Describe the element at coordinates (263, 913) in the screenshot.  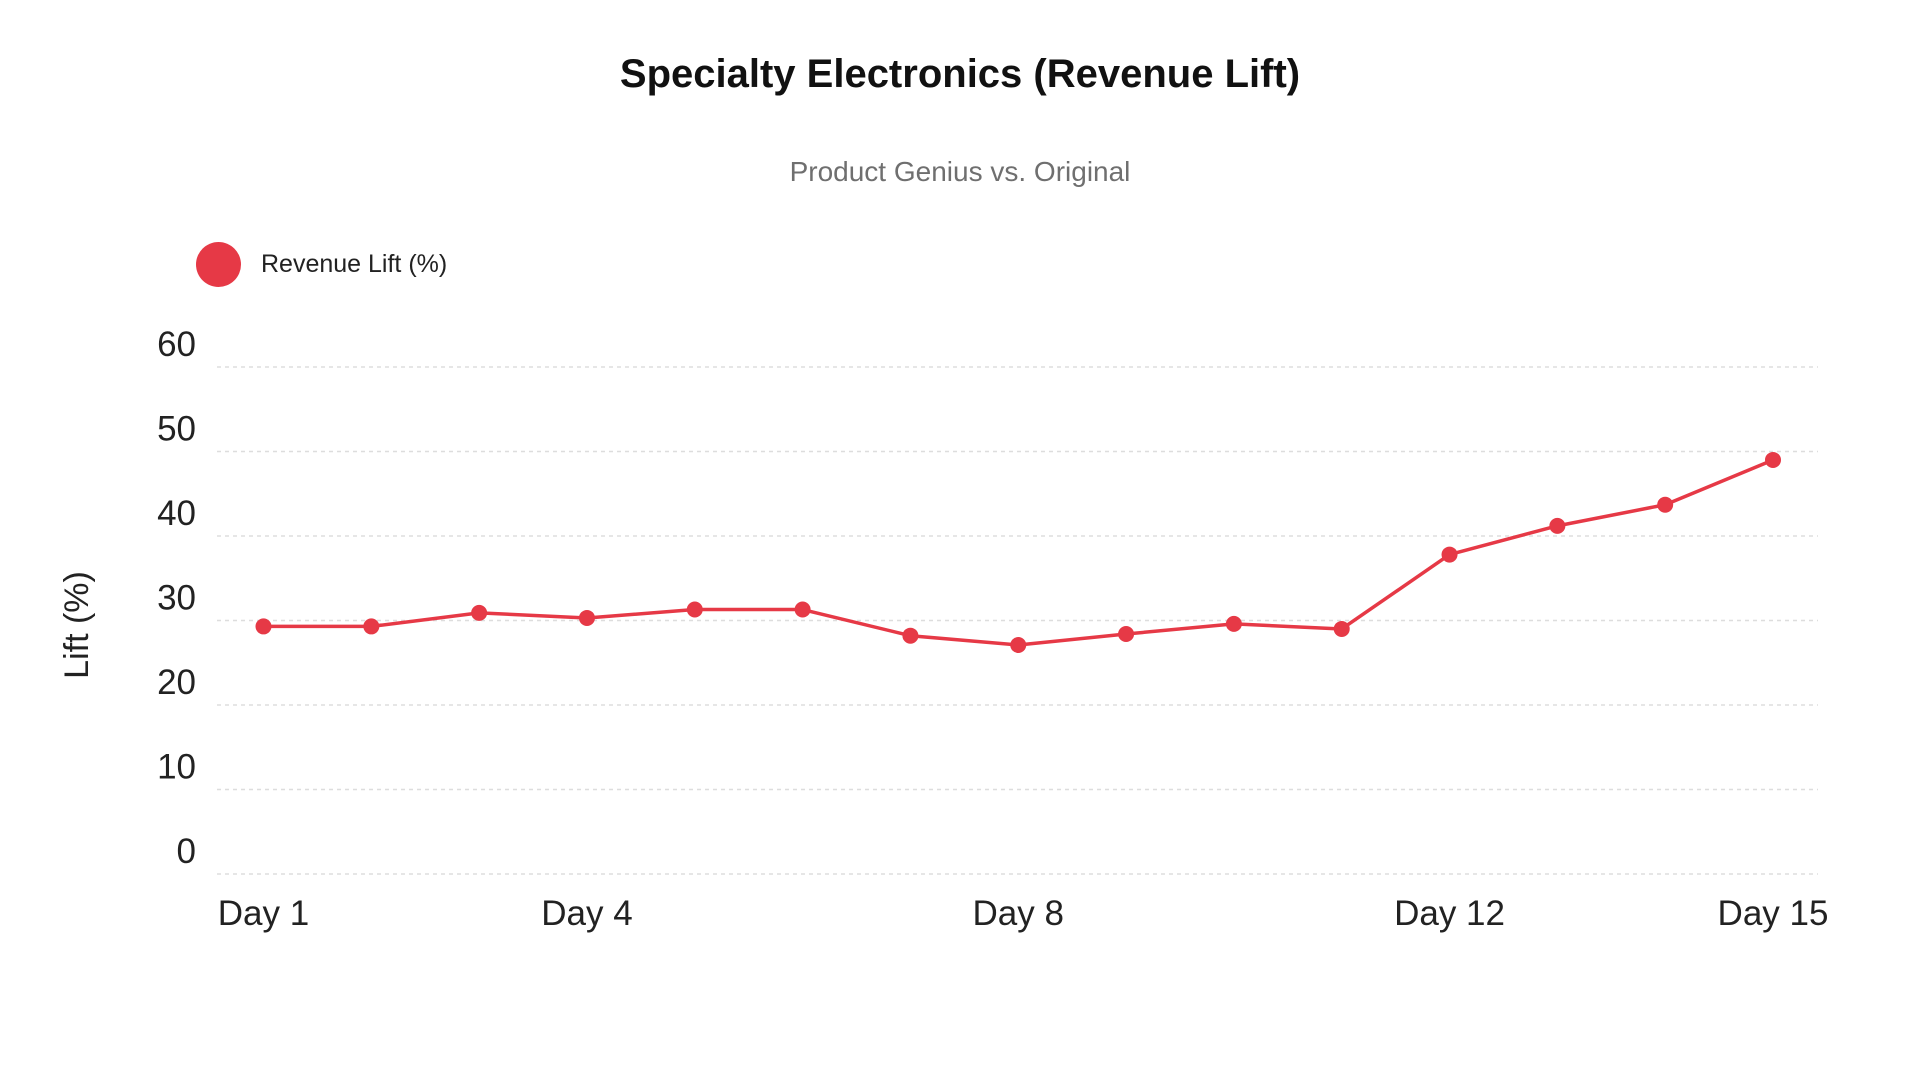
I see `x-tick-label: Day 1` at that location.